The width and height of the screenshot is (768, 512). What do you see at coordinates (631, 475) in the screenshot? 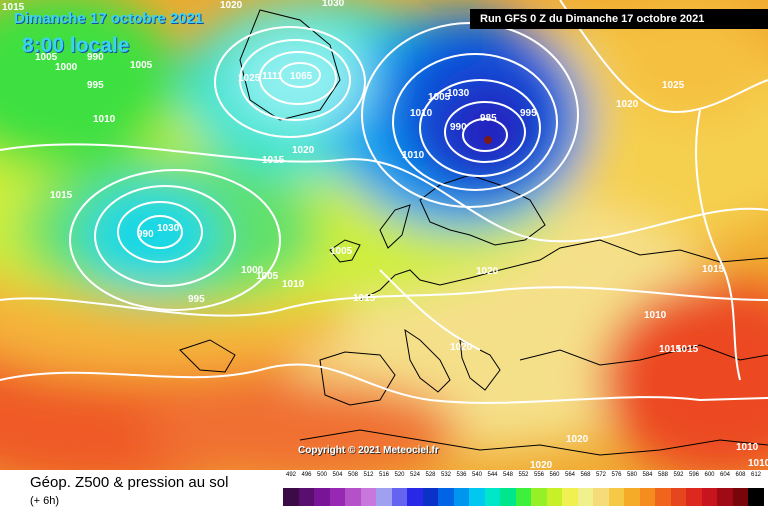
I see `scale-label: 580` at bounding box center [631, 475].